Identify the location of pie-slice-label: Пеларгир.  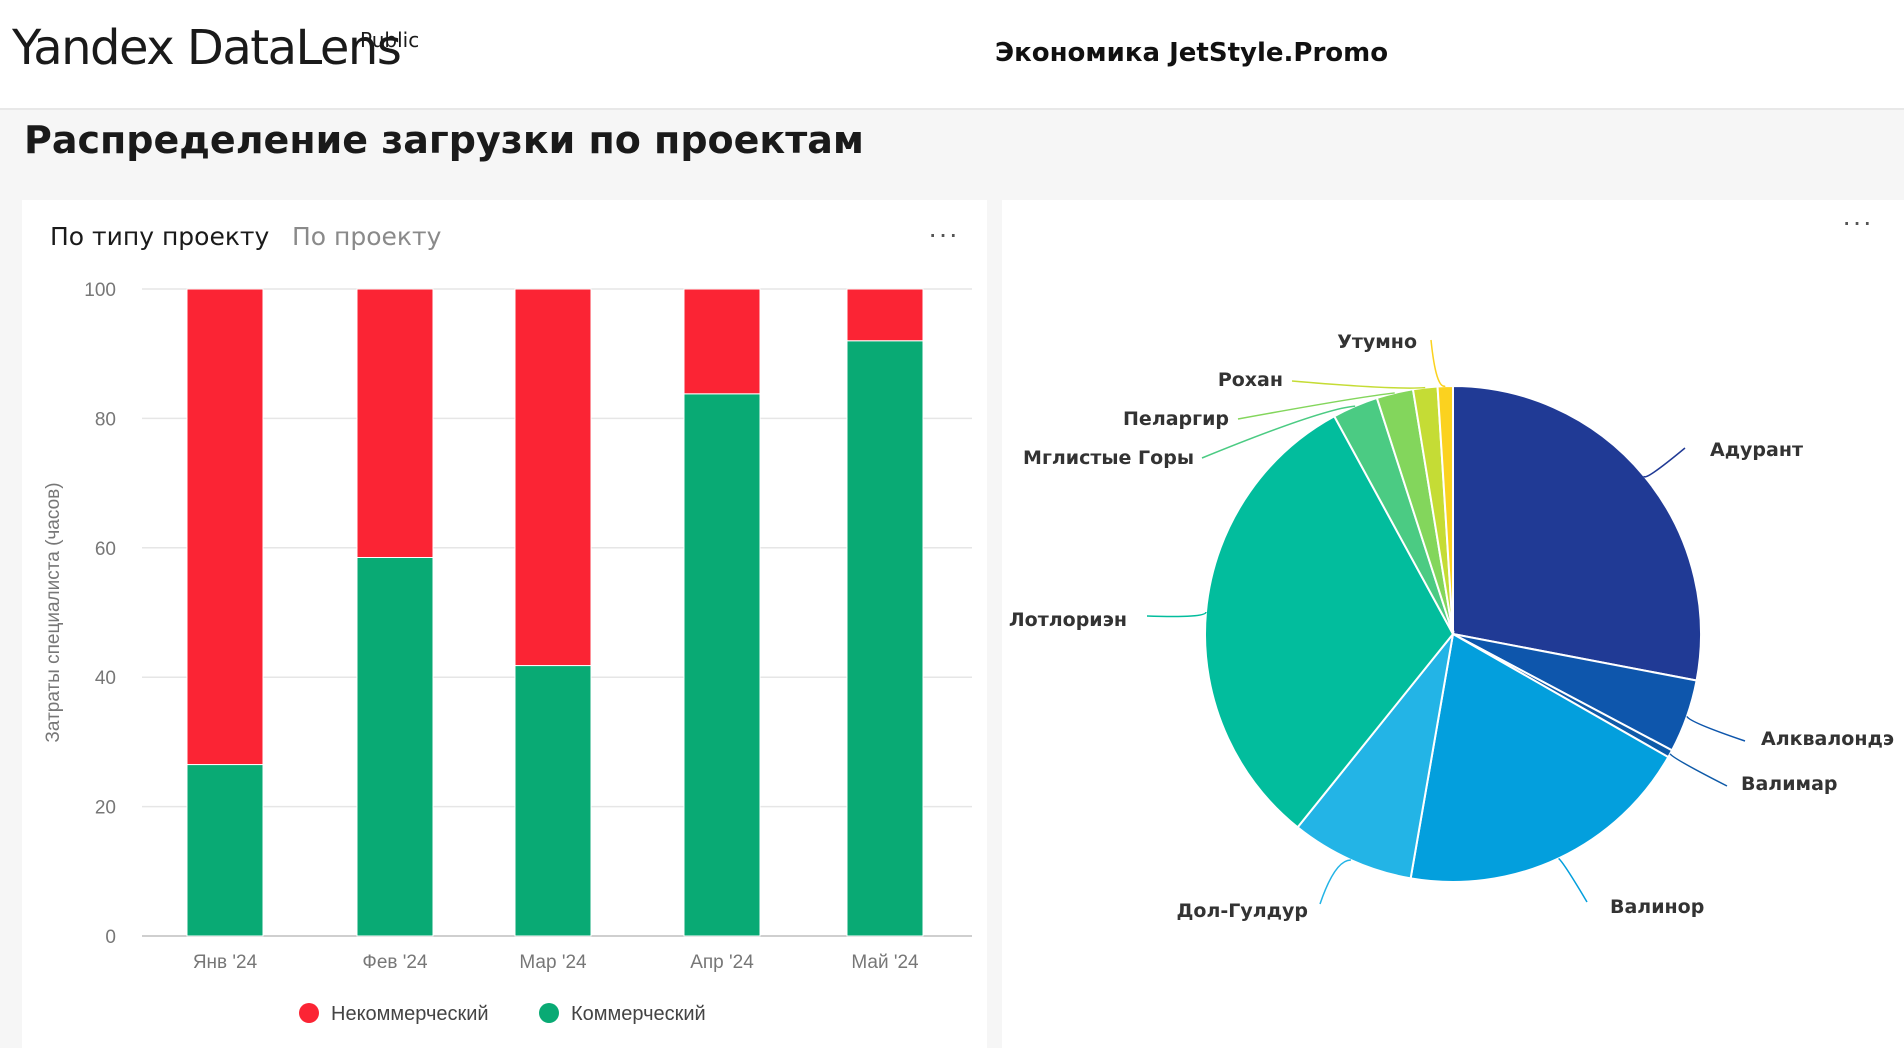
(1176, 419).